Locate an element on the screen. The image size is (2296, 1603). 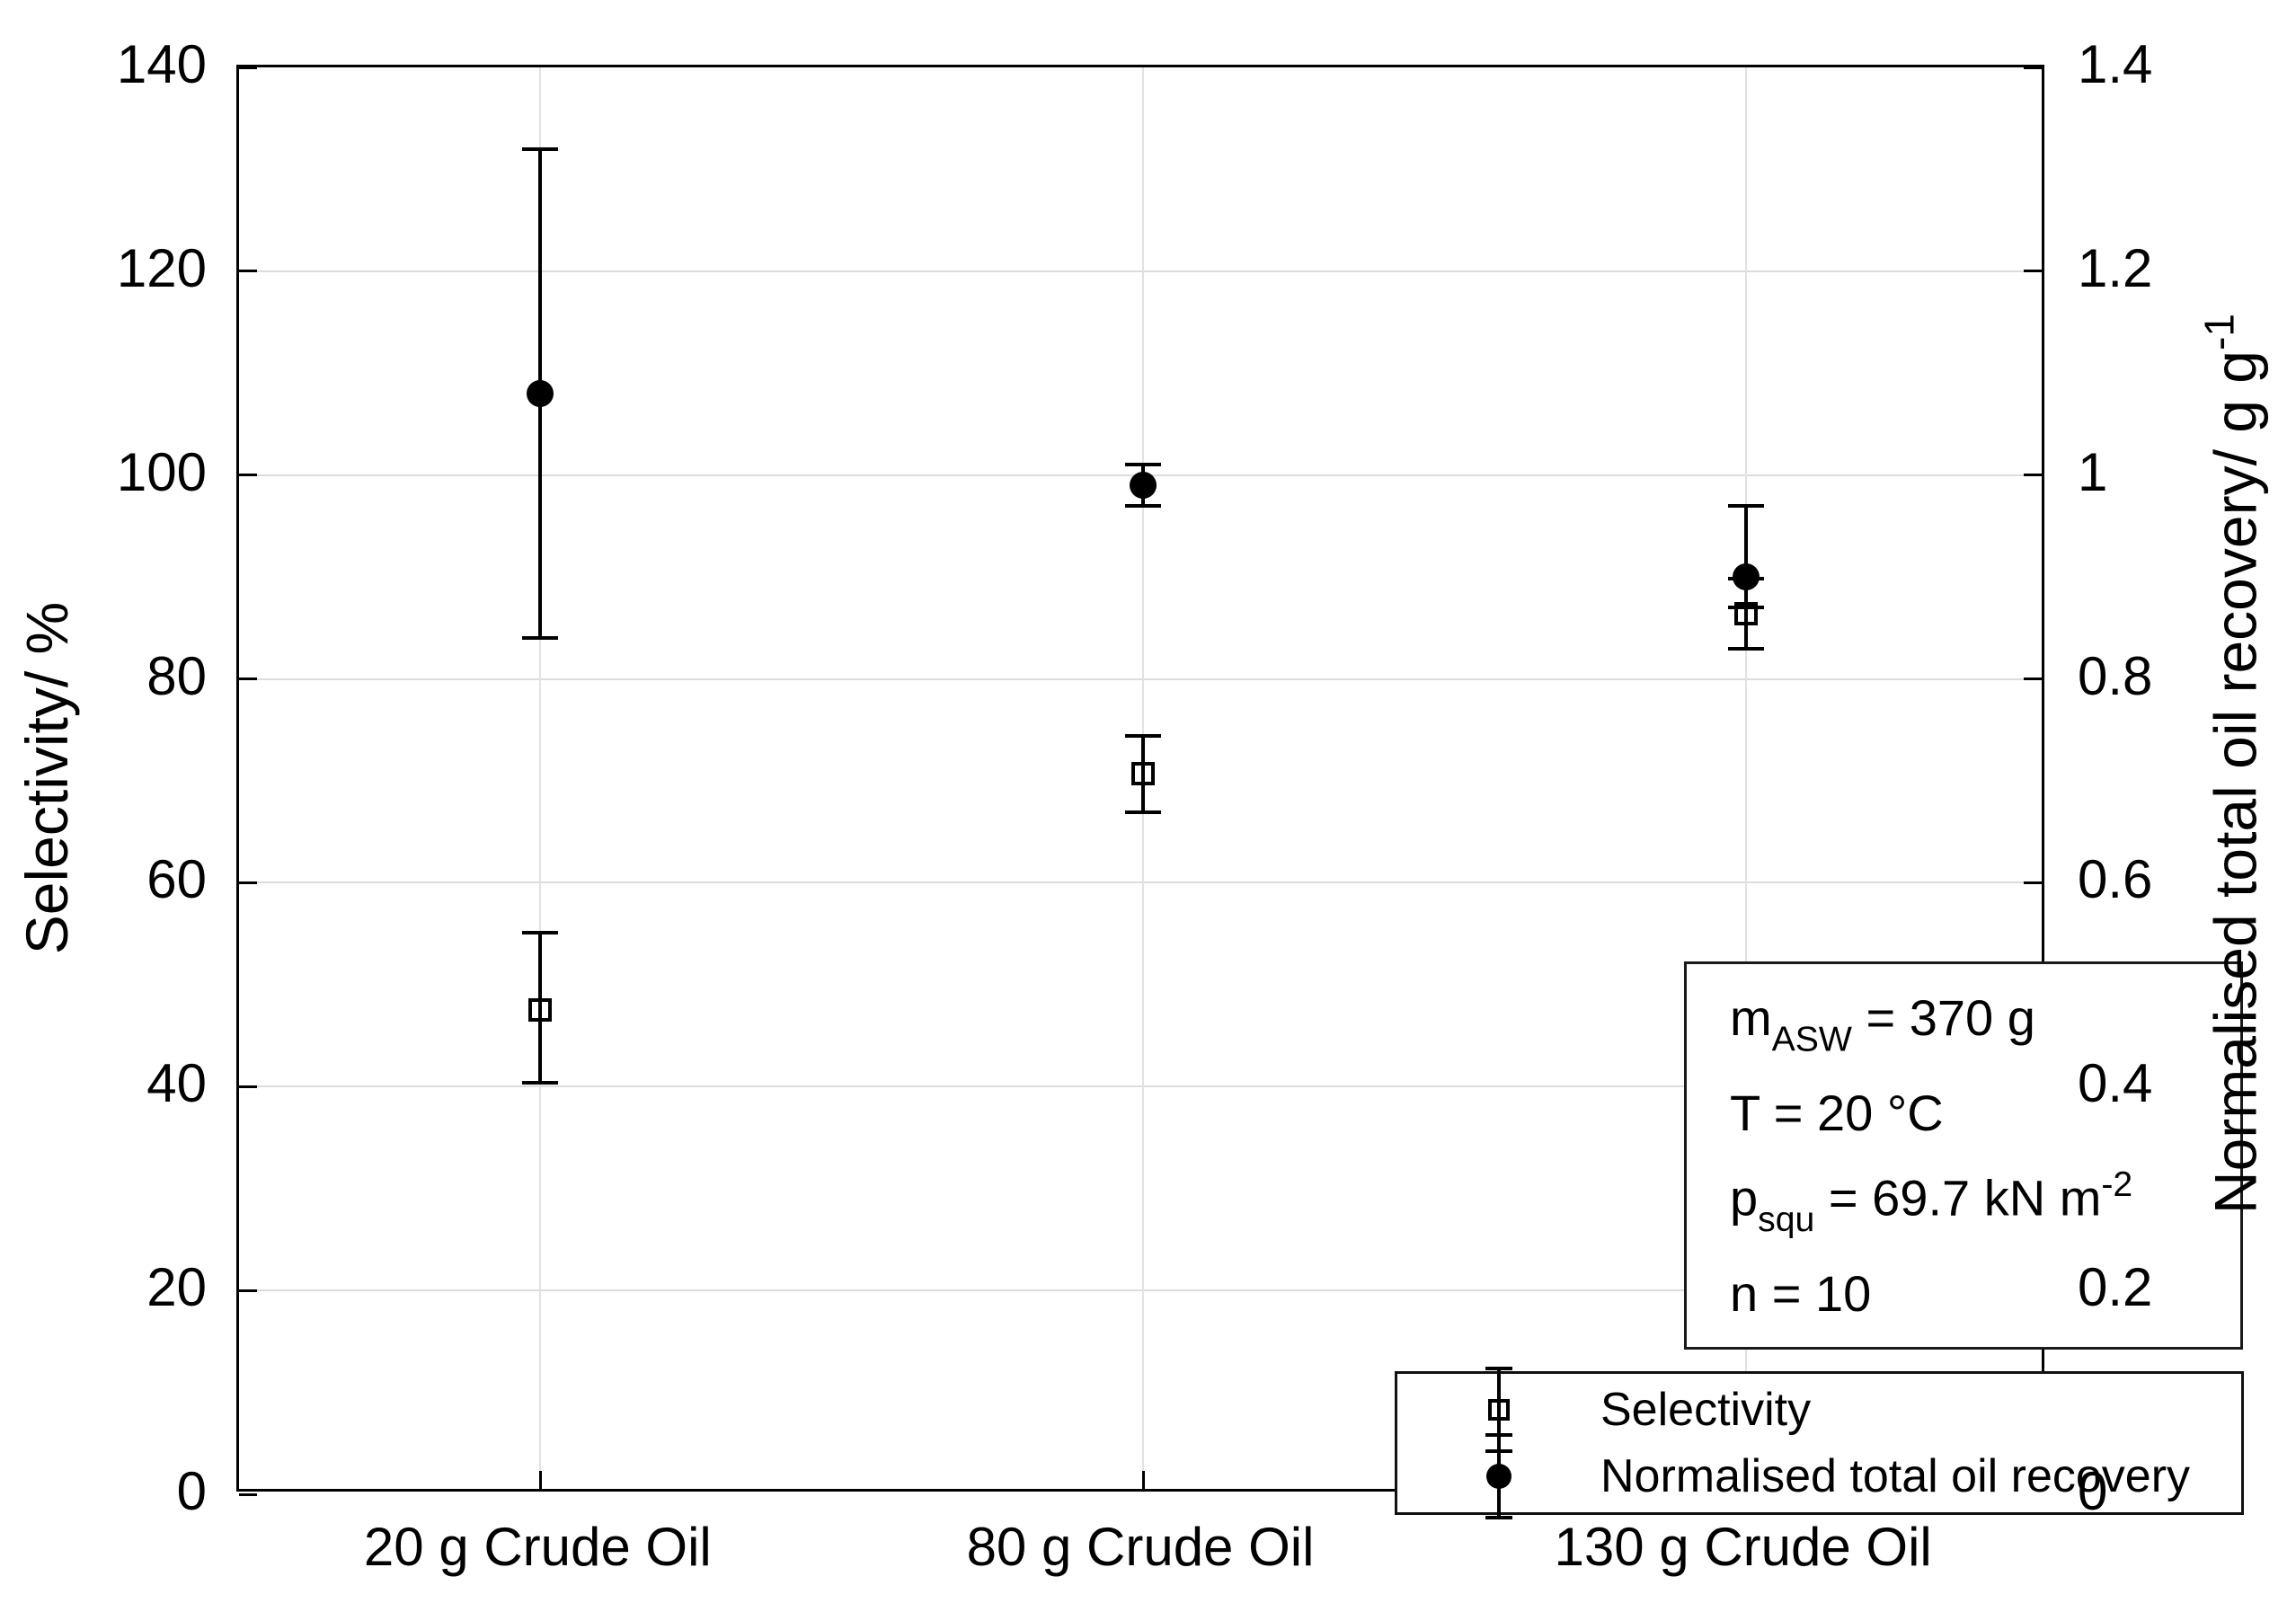
x-tick-label: 130 g Crude Oil is located at coordinates (1743, 1547).